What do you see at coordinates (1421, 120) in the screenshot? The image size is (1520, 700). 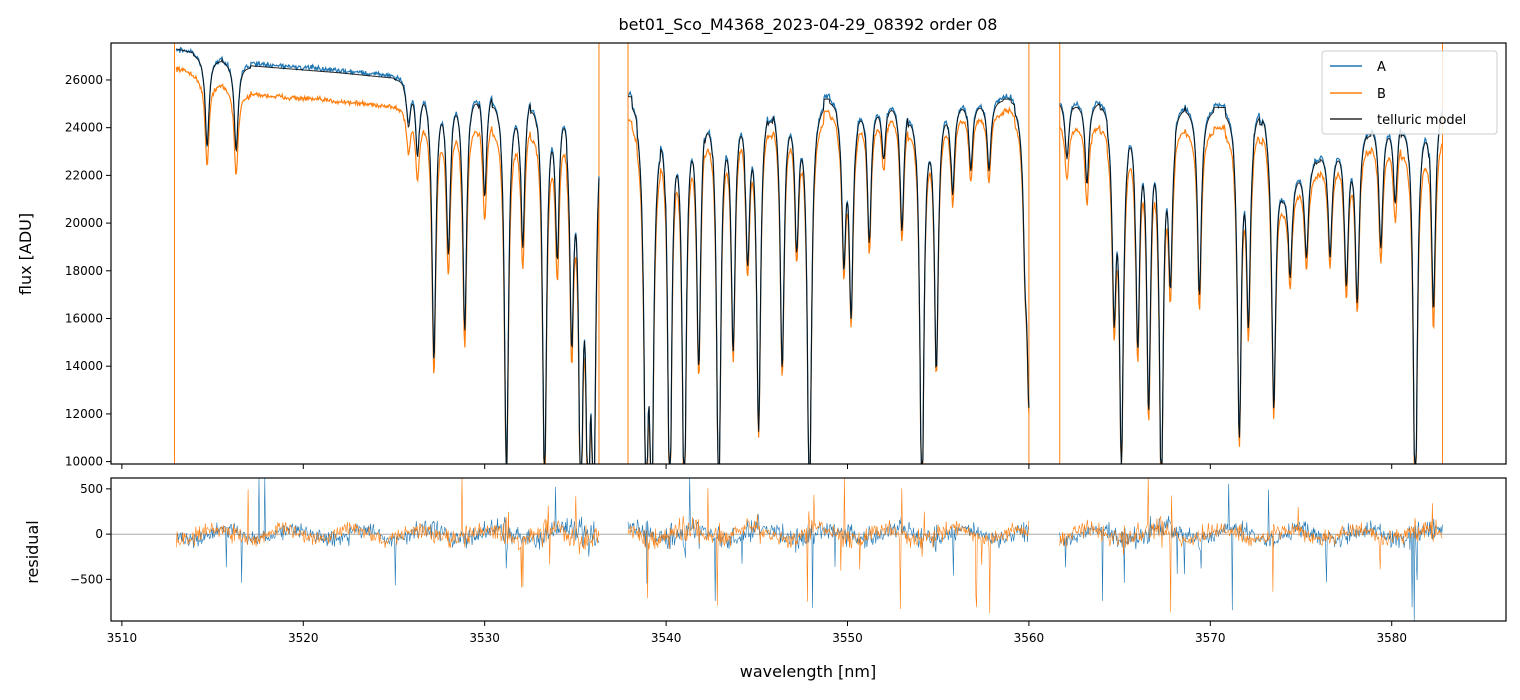 I see `legend-label-telluric: telluric model` at bounding box center [1421, 120].